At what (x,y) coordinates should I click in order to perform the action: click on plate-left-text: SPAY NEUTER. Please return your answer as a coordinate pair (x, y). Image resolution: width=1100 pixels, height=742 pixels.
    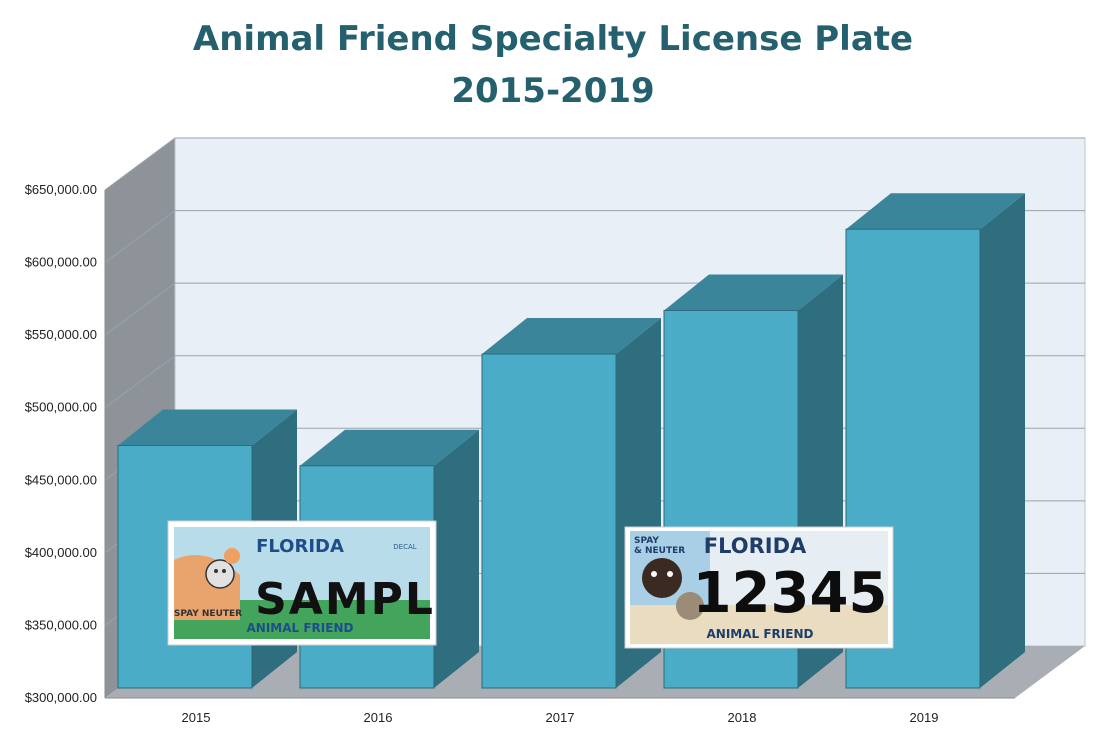
    Looking at the image, I should click on (208, 614).